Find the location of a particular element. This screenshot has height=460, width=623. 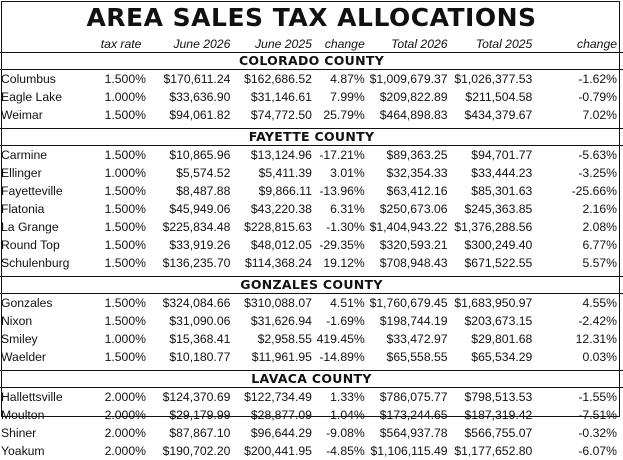

cell-june-2025: $31,626.94 is located at coordinates (271, 321).